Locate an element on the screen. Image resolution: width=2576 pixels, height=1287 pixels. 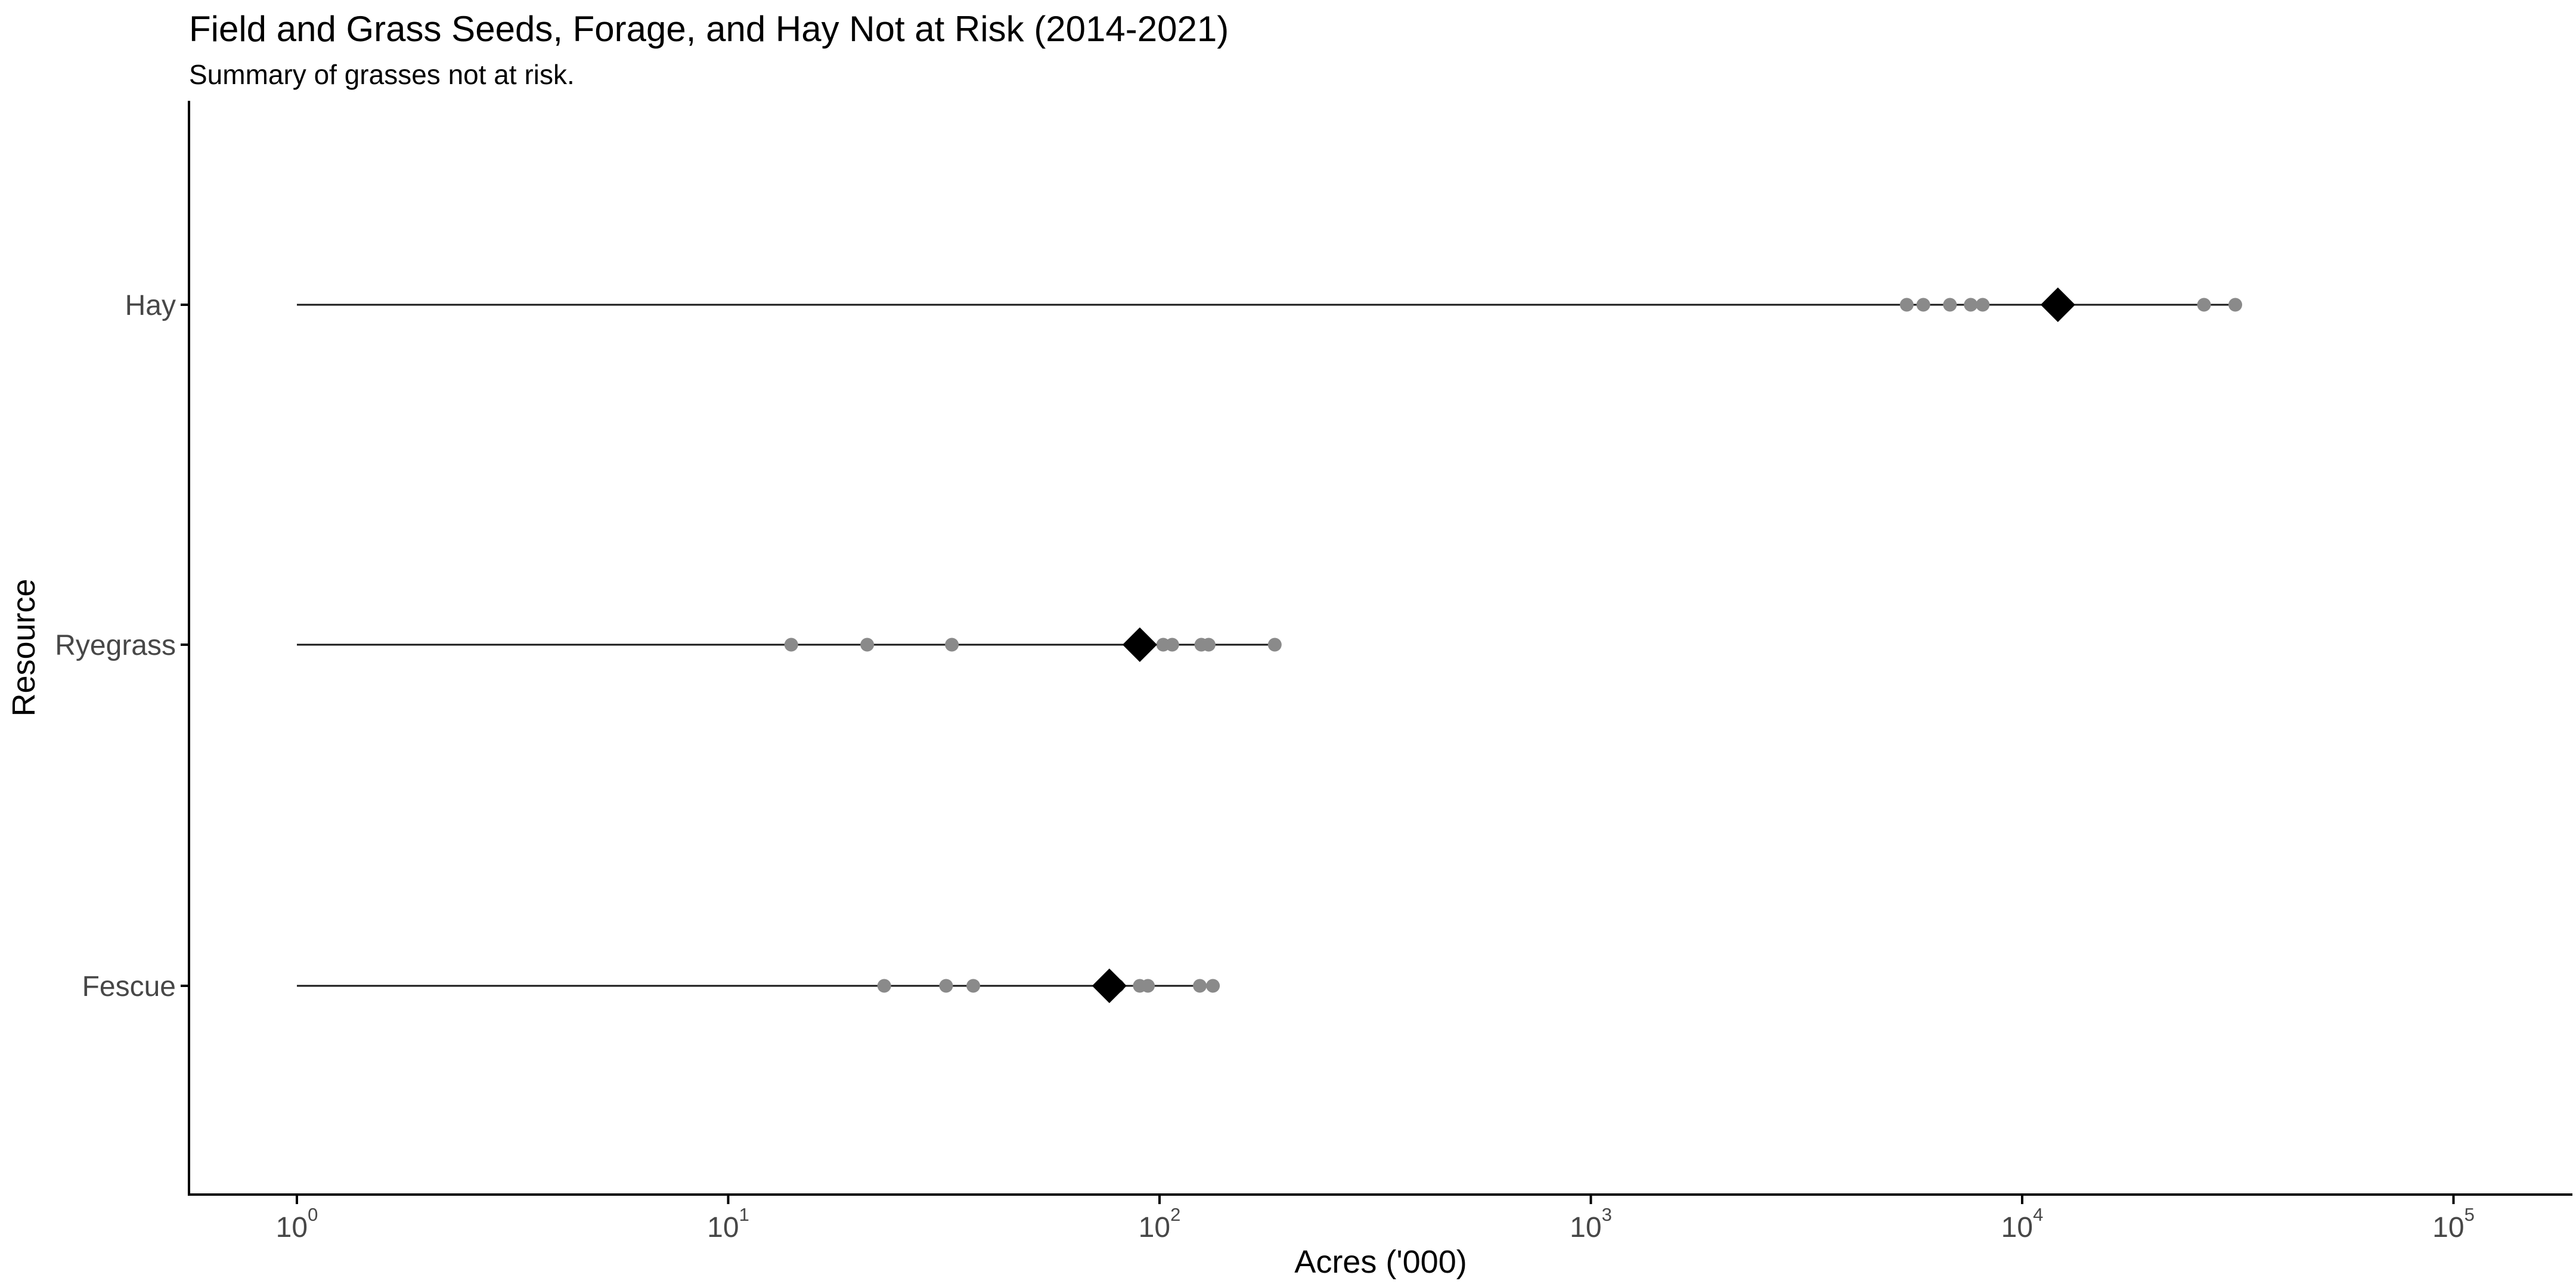
y-tick-label: Ryegrass is located at coordinates (115, 645).